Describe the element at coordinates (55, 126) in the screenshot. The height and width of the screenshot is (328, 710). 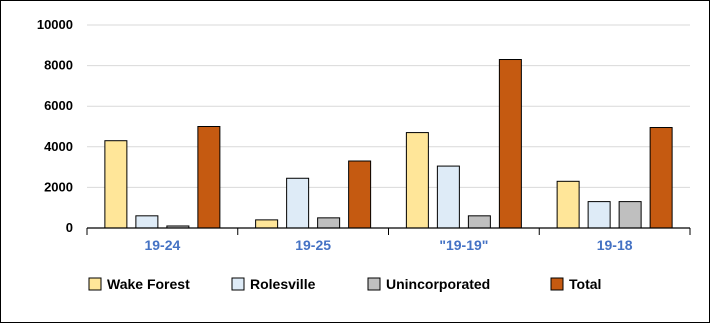
I see `y-axis: 0 2000 4000 6000 8000 10000` at that location.